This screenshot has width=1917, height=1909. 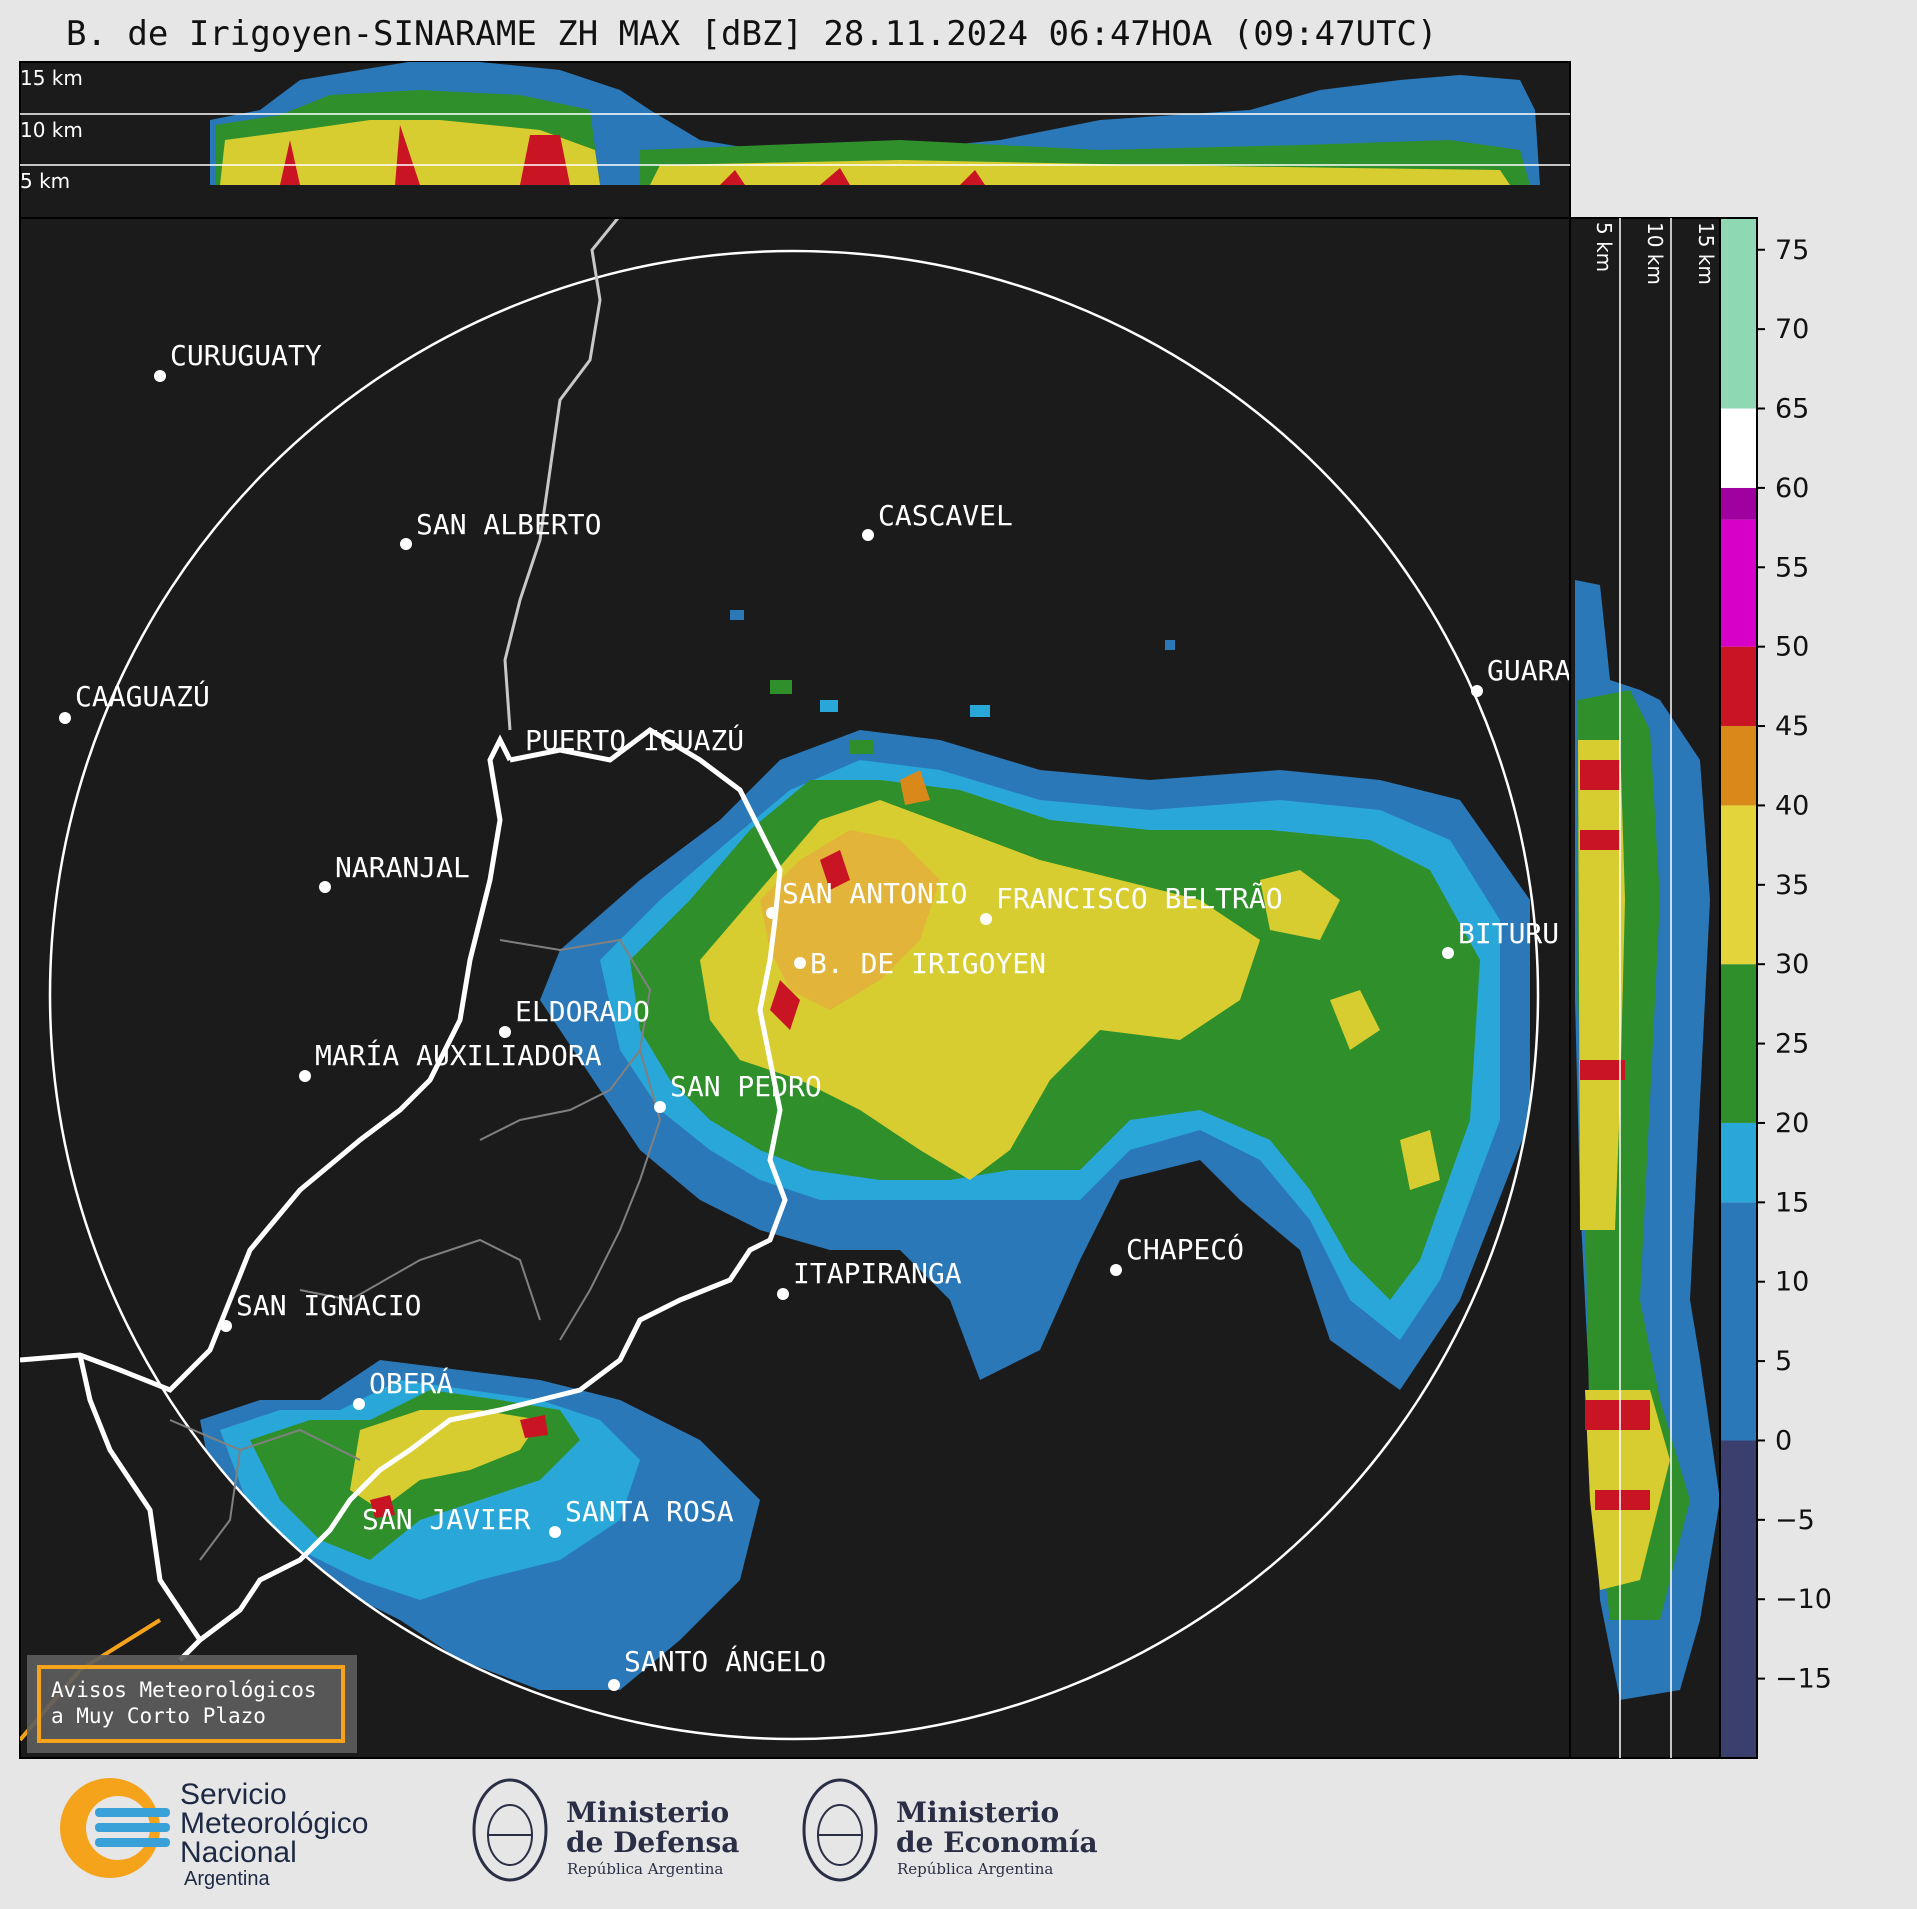 I want to click on city-guara: GUARA, so click(x=1521, y=675).